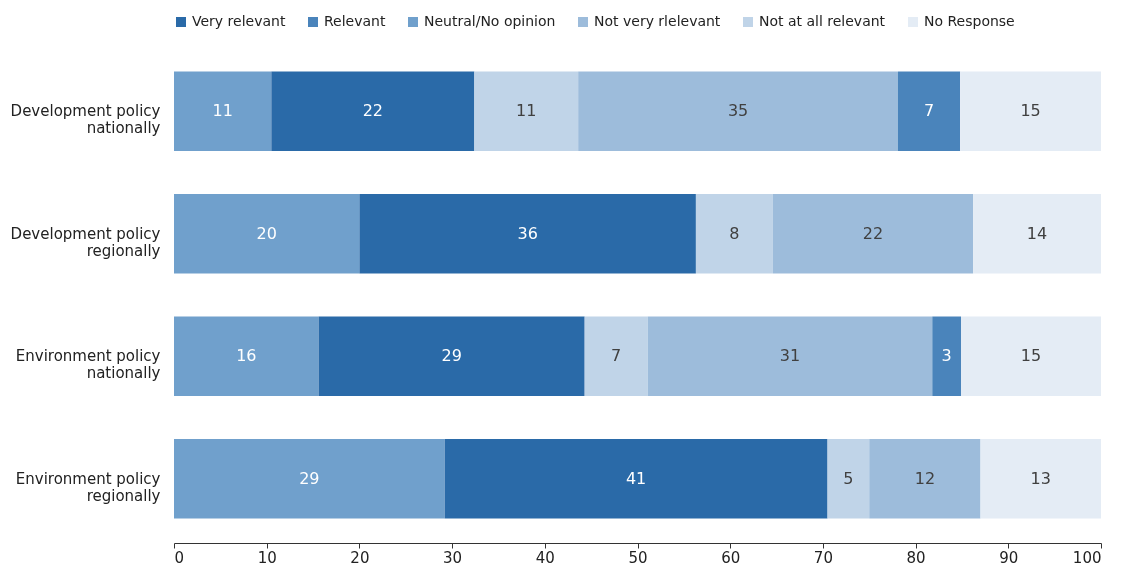 The height and width of the screenshot is (588, 1132). Describe the element at coordinates (355, 21) in the screenshot. I see `legend-label: Relevant` at that location.